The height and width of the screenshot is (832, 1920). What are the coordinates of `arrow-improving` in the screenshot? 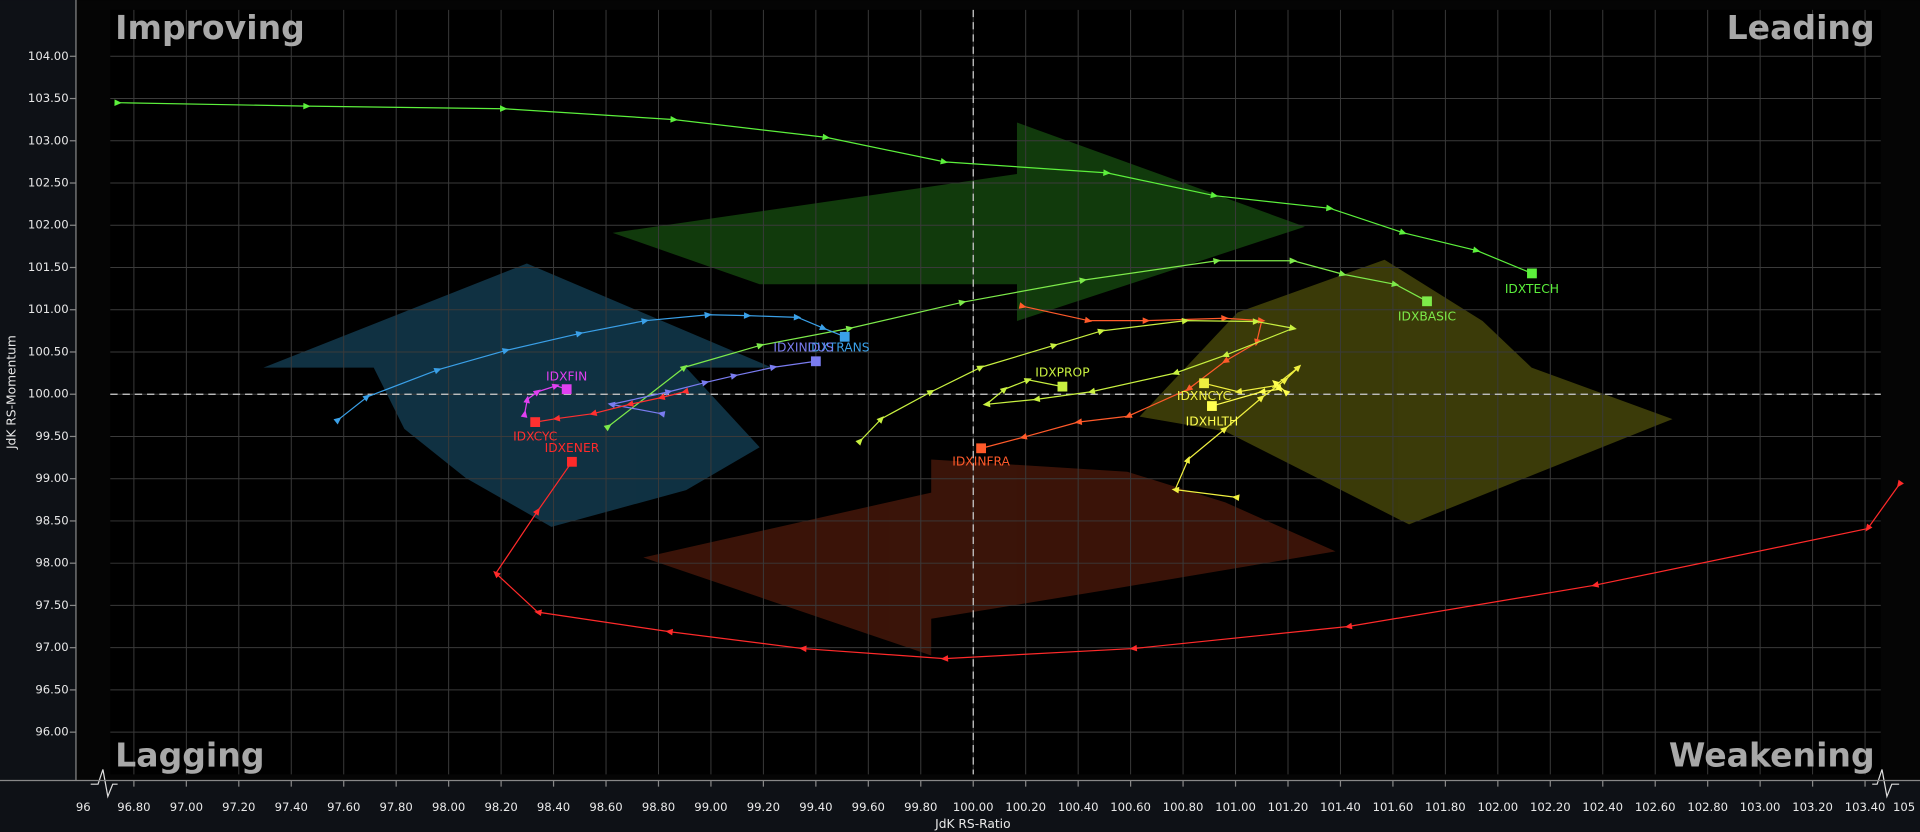 It's located at (517, 395).